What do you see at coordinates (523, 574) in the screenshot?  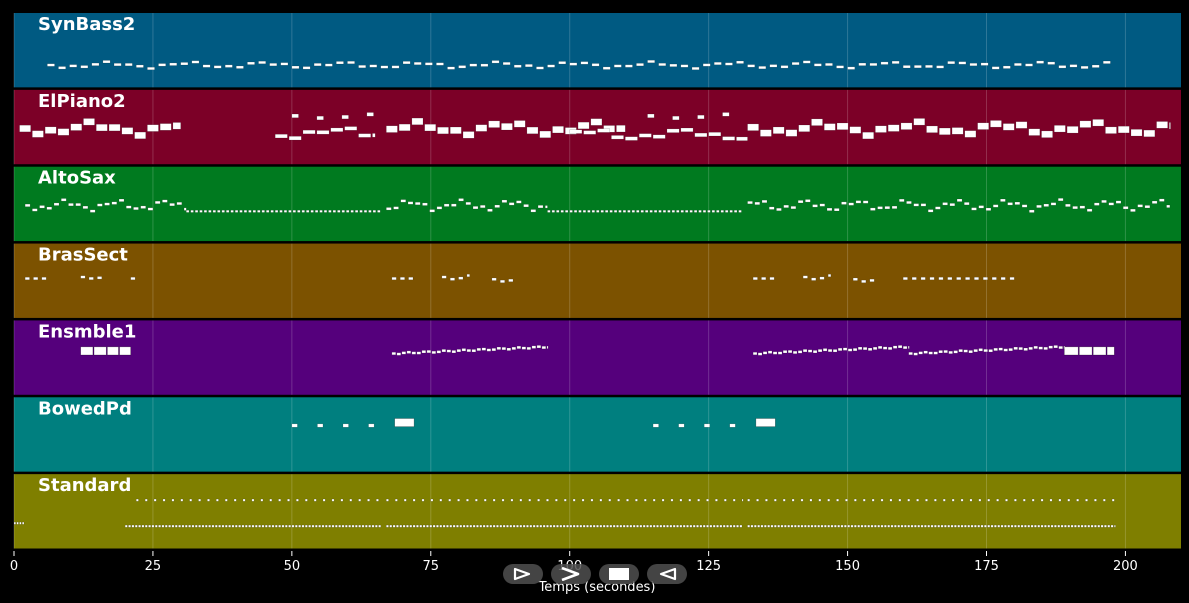 I see `play-outline-button` at bounding box center [523, 574].